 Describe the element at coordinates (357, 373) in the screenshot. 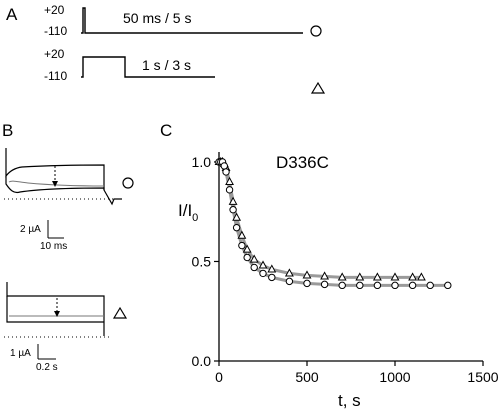

I see `x-ticks: 0 500 1000 1500` at that location.